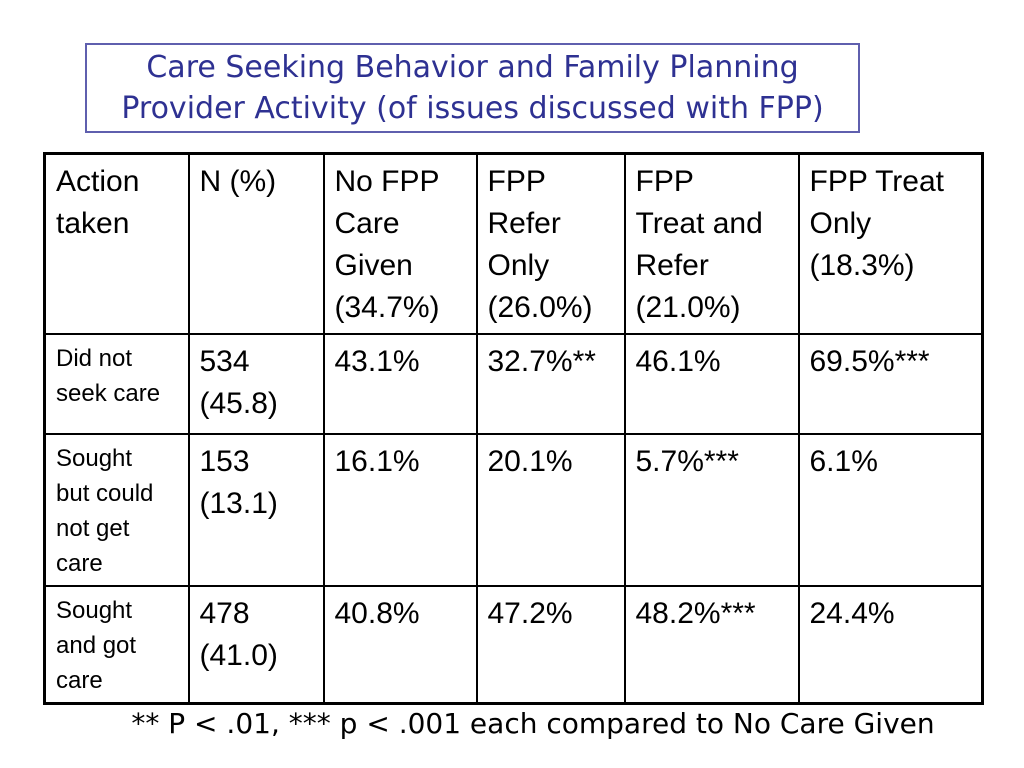  What do you see at coordinates (256, 384) in the screenshot?
I see `n-cell: 534 (45.8)` at bounding box center [256, 384].